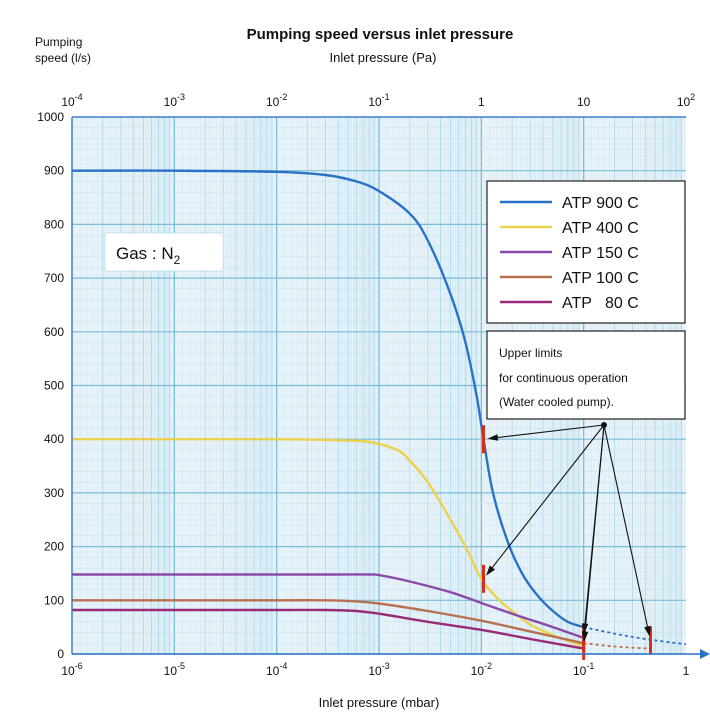 Image resolution: width=710 pixels, height=724 pixels. I want to click on x-tick-label-bottom-exponent: -2, so click(488, 666).